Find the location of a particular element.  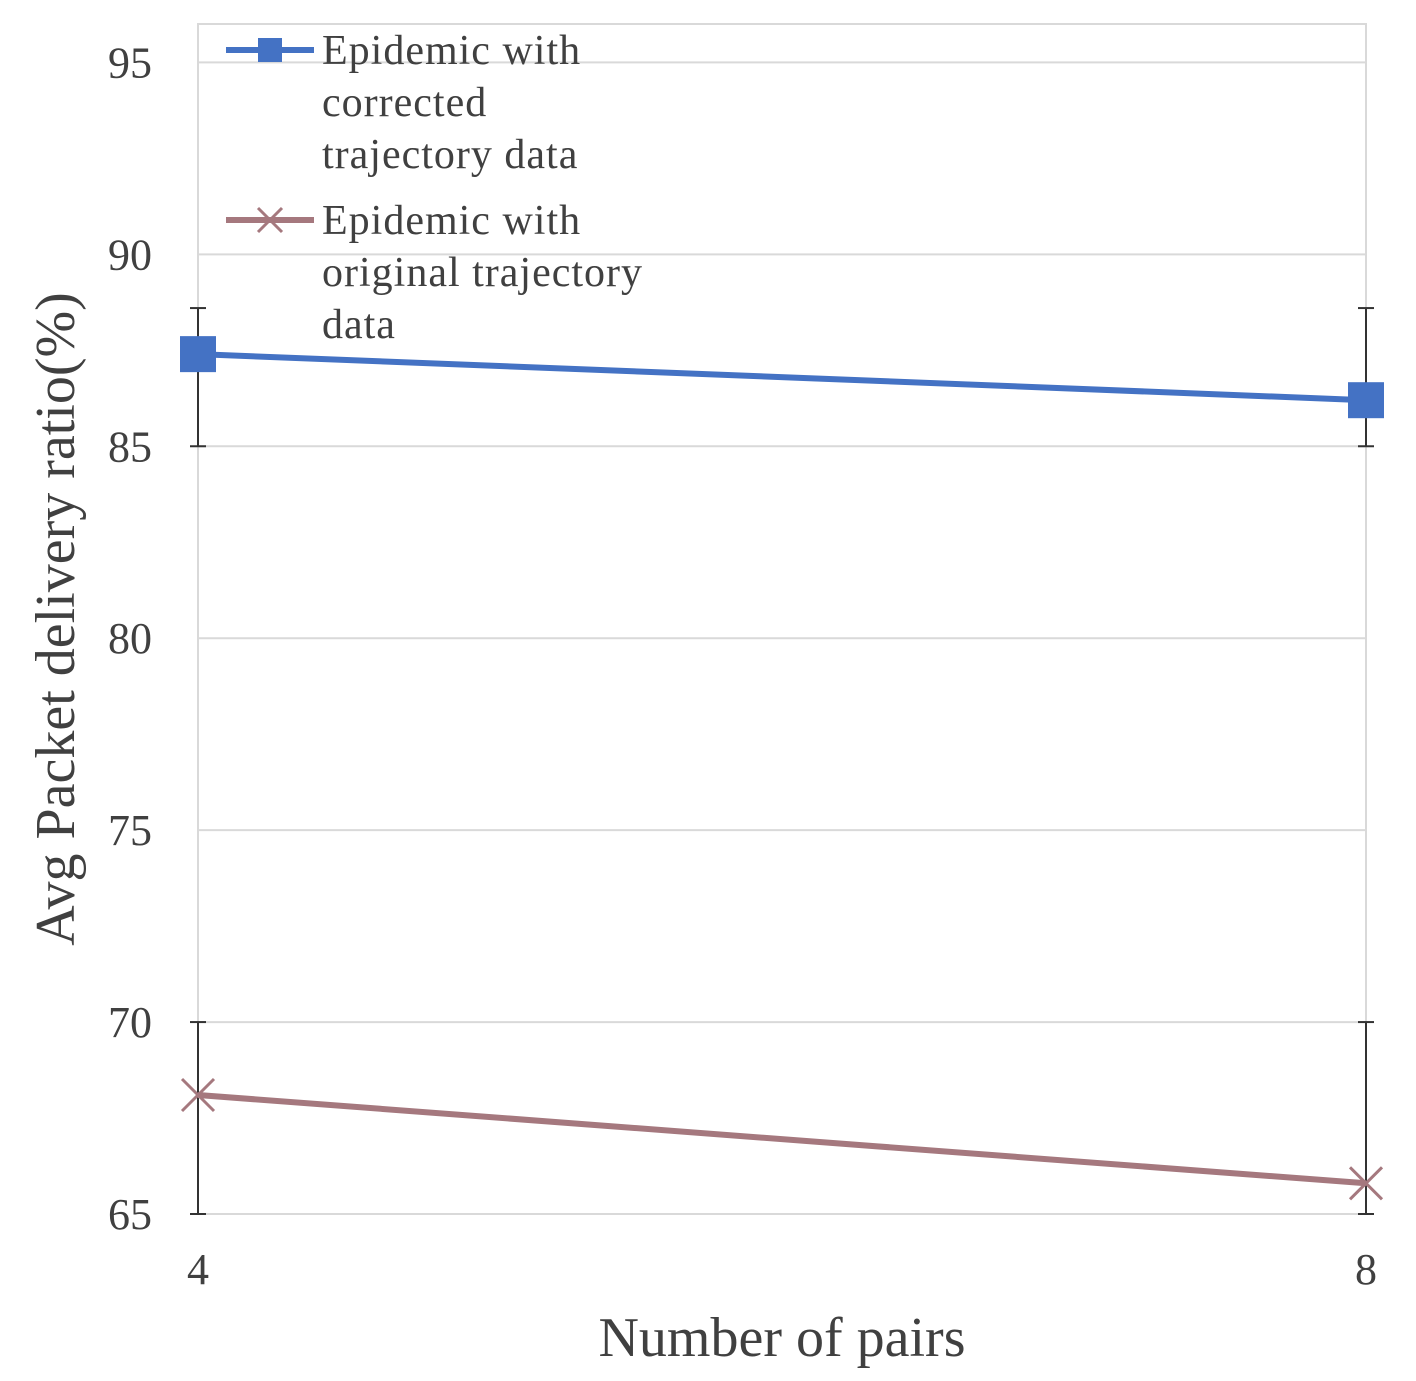

y-tick-label: 75 is located at coordinates (130, 830).